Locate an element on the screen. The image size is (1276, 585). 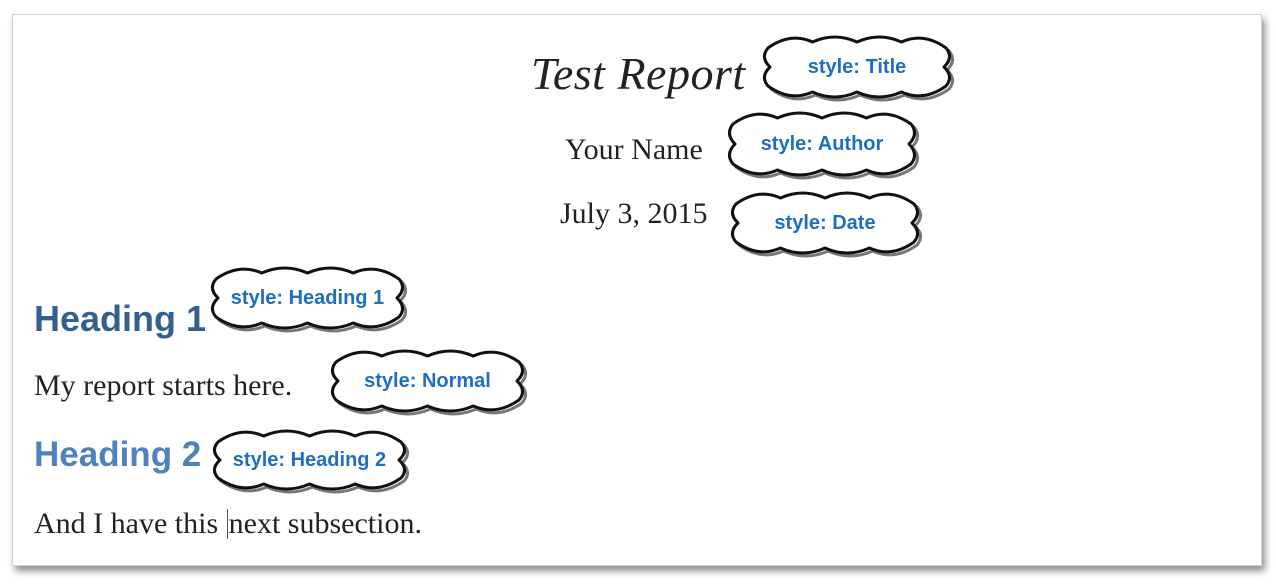
callout-title: style: Title is located at coordinates (858, 68).